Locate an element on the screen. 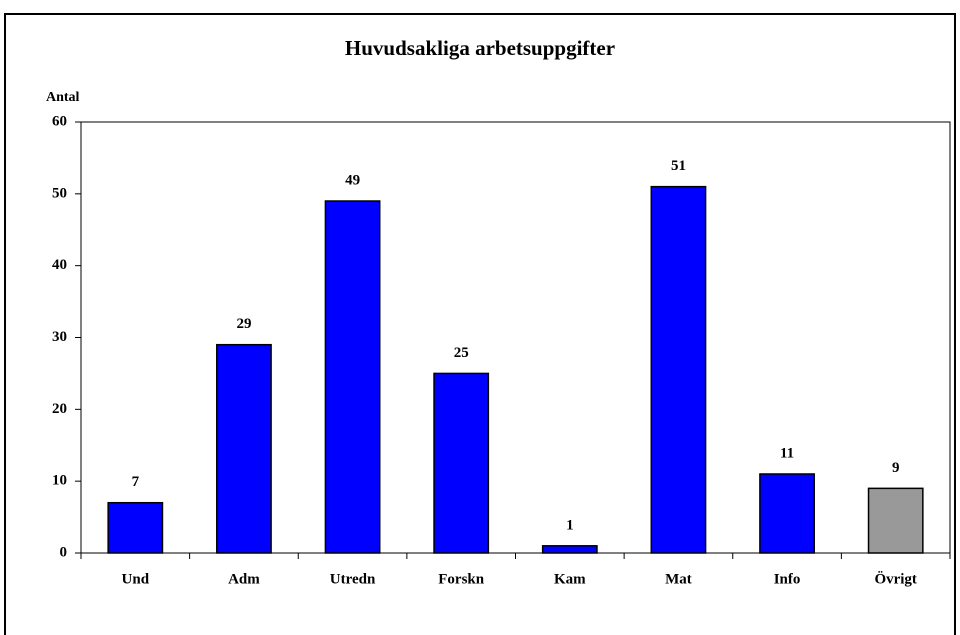 The width and height of the screenshot is (960, 635). y-tick-label: 20 is located at coordinates (59, 409).